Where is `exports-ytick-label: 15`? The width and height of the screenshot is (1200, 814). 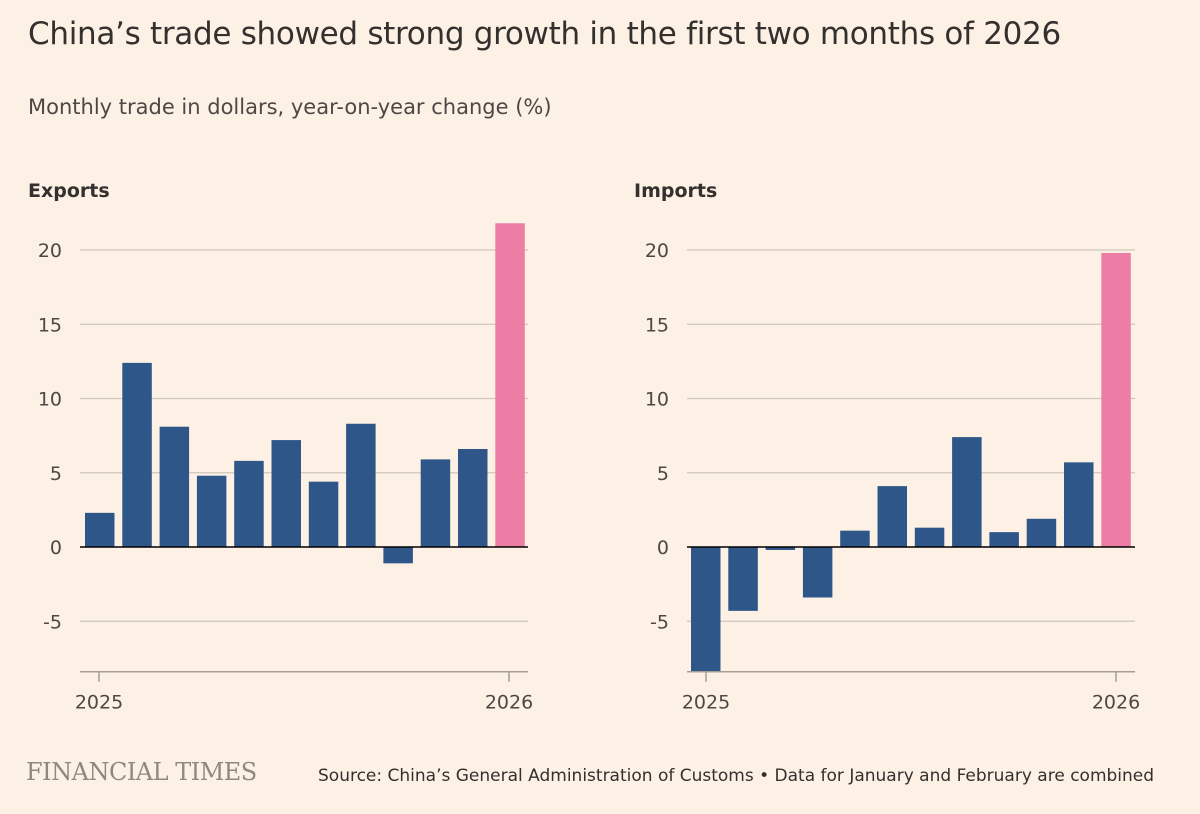
exports-ytick-label: 15 is located at coordinates (50, 325).